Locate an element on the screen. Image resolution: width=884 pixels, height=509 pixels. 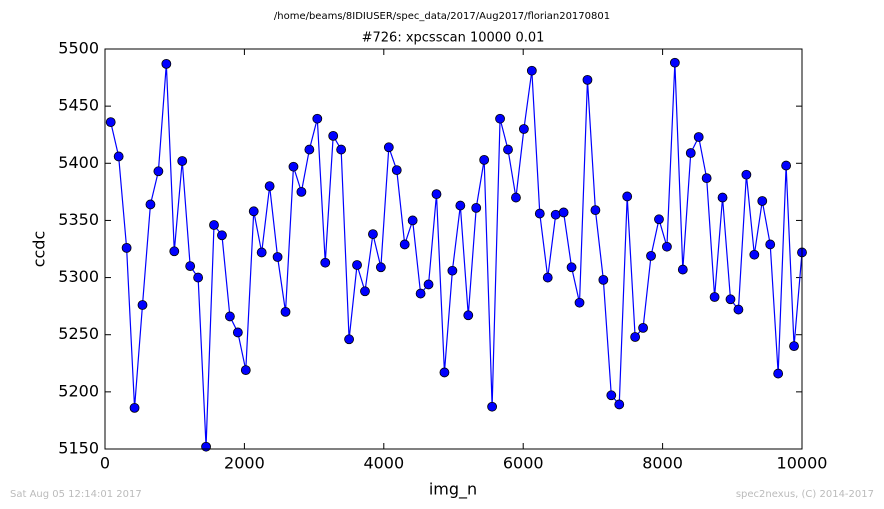
x-tick-label: 10000 is located at coordinates (802, 463).